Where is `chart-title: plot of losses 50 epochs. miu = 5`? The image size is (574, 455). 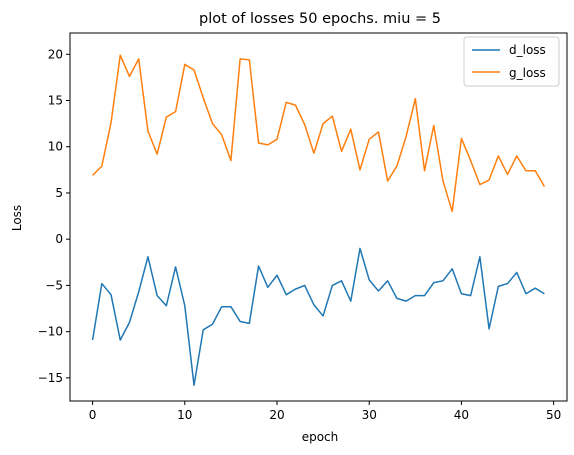 chart-title: plot of losses 50 epochs. miu = 5 is located at coordinates (320, 19).